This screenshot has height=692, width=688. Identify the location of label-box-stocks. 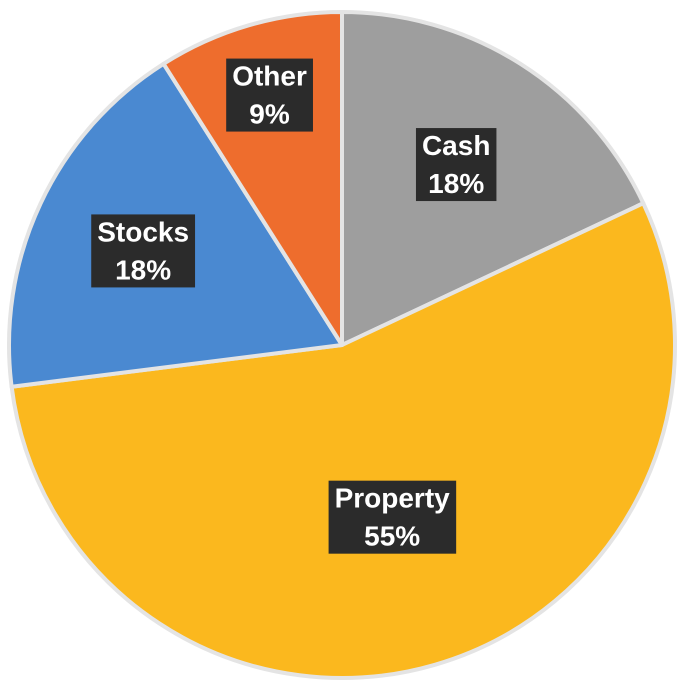
(143, 251).